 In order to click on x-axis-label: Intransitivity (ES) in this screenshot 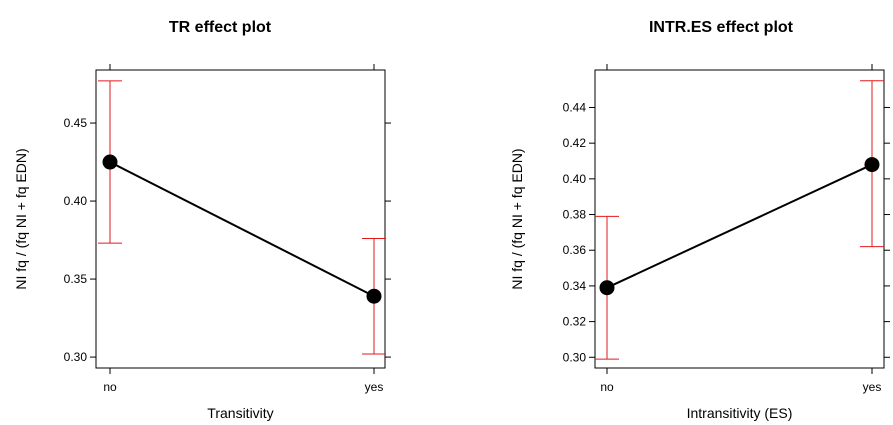, I will do `click(740, 413)`.